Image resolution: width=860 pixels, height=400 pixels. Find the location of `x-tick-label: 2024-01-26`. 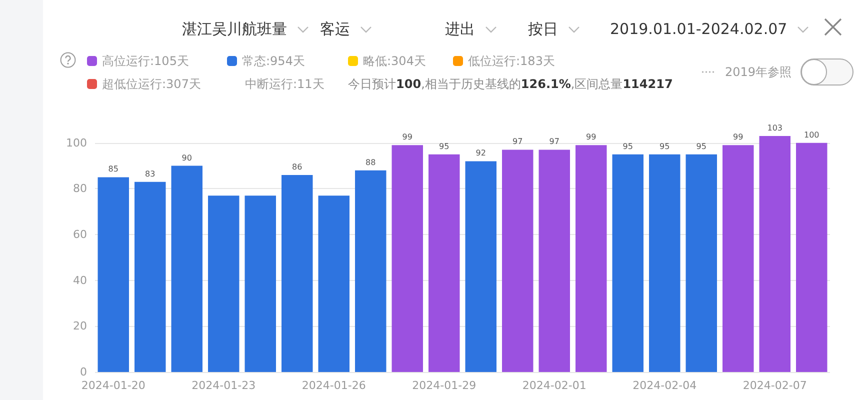

x-tick-label: 2024-01-26 is located at coordinates (334, 385).